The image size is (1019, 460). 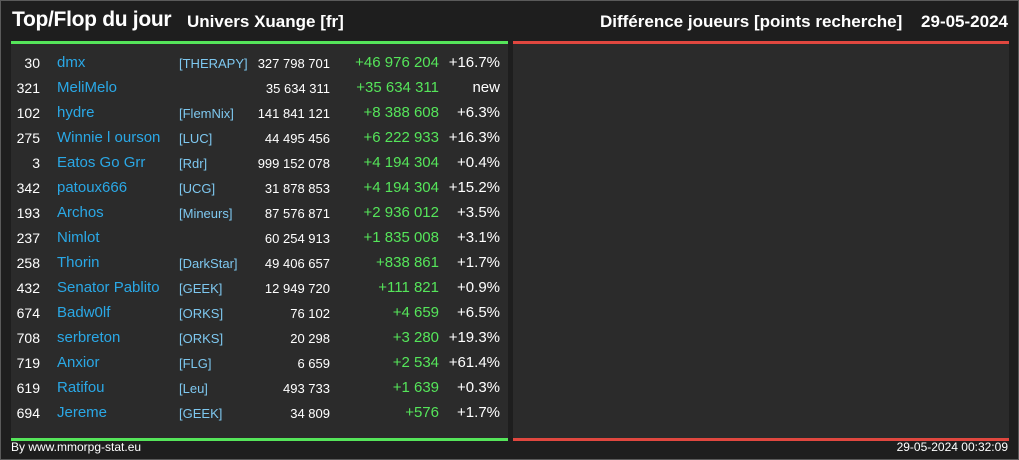 I want to click on table-row: 321 MeliMelo 35 634 311 +35 634 311 new, so click(x=259, y=88).